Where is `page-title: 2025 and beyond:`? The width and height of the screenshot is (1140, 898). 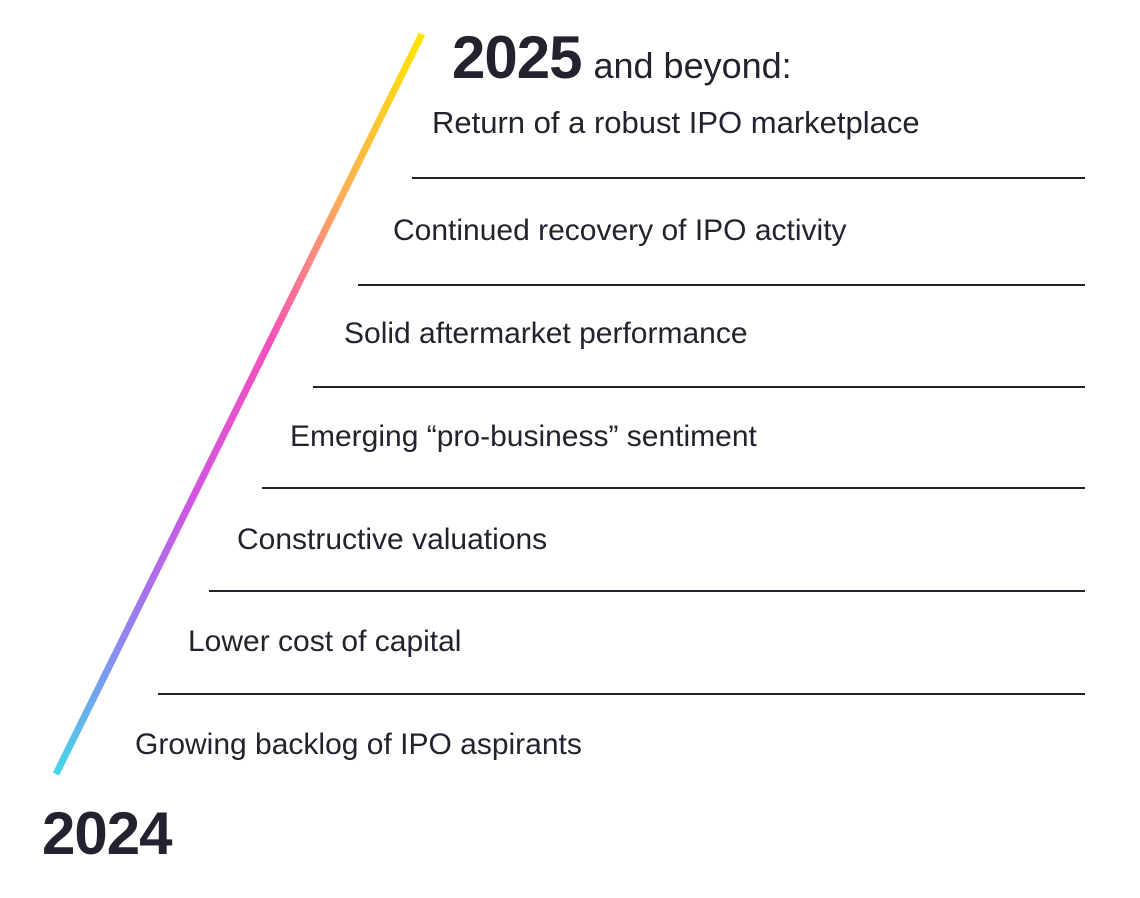
page-title: 2025 and beyond: is located at coordinates (622, 58).